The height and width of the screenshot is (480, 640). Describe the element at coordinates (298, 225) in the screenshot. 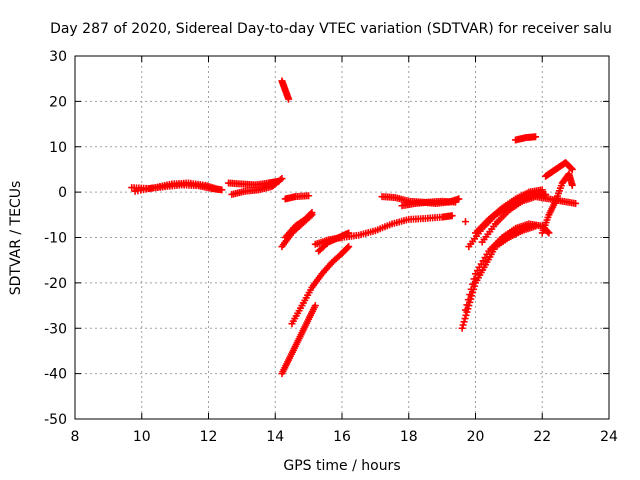

I see `series-arc-h` at that location.